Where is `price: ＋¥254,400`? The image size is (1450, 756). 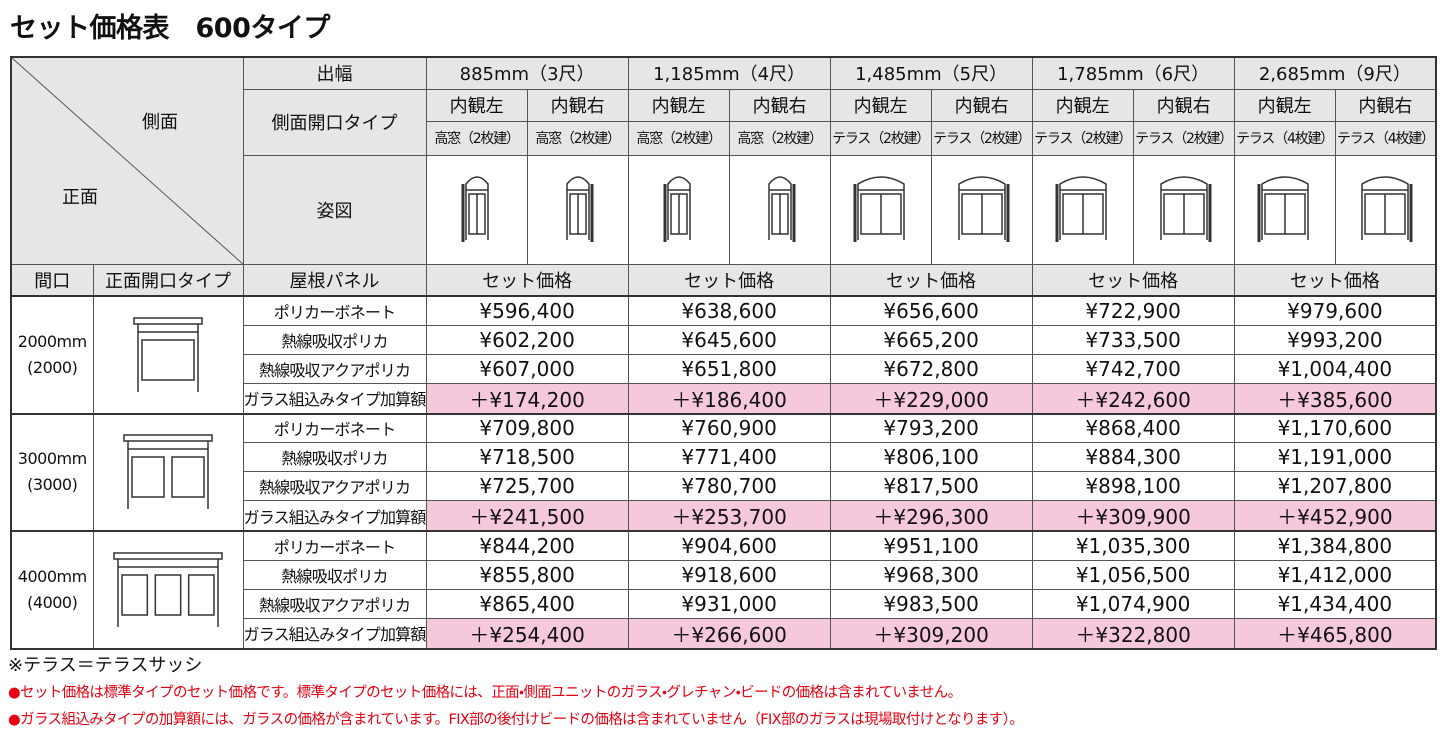
price: ＋¥254,400 is located at coordinates (527, 633).